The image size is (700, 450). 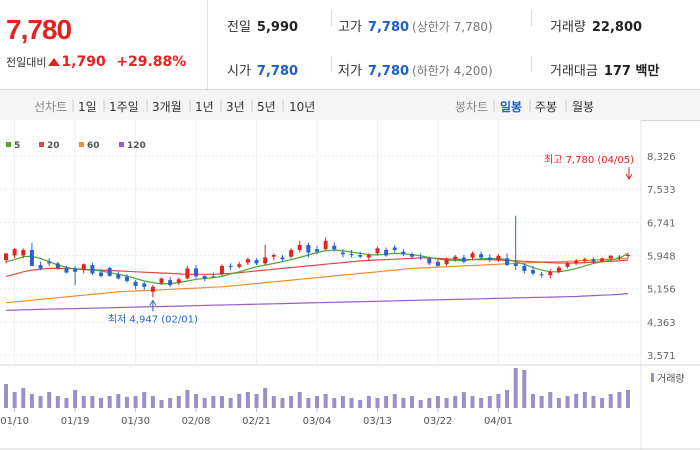 What do you see at coordinates (239, 71) in the screenshot?
I see `open-label: 시가` at bounding box center [239, 71].